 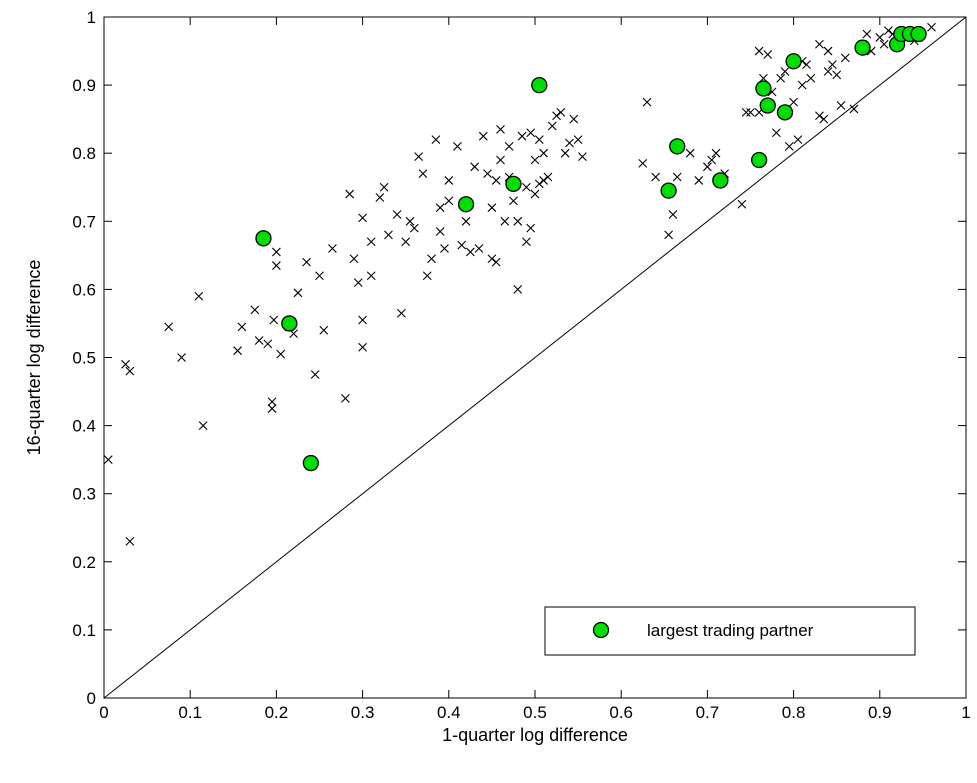 What do you see at coordinates (91, 698) in the screenshot?
I see `y-tick-label: 0` at bounding box center [91, 698].